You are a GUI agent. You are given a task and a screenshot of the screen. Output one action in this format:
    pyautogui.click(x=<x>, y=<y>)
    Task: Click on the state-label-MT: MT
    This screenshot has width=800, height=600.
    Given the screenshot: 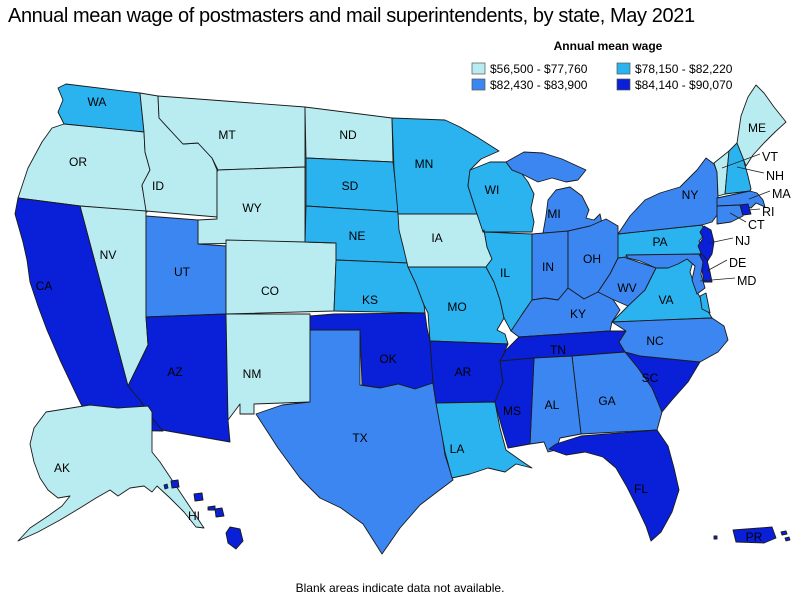 What is the action you would take?
    pyautogui.click(x=227, y=135)
    